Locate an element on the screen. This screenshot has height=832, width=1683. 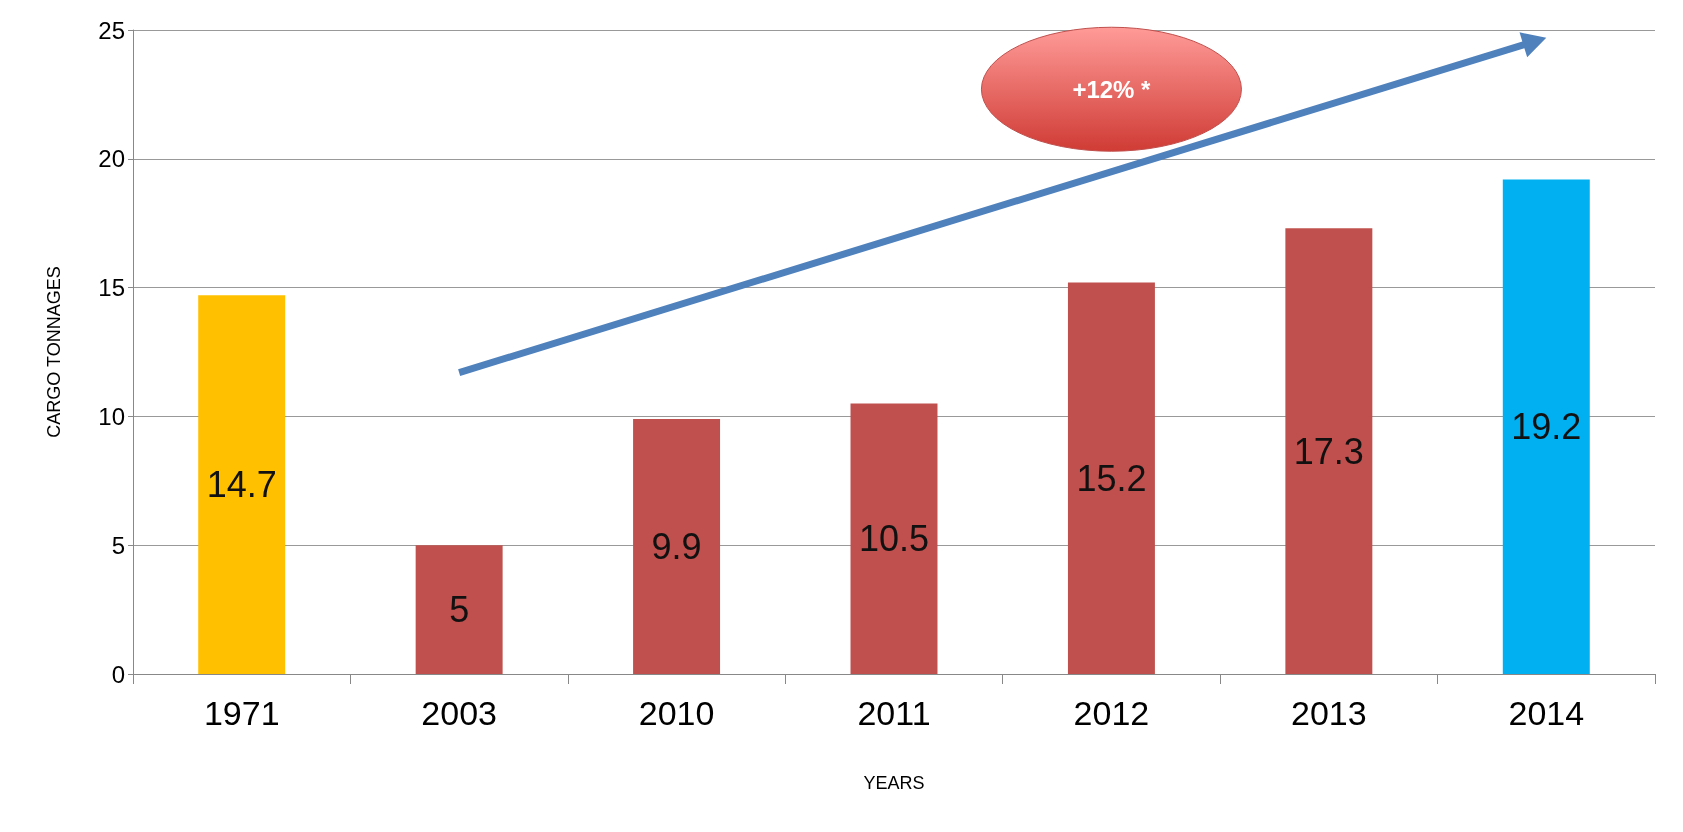
x-tick-label: 2011 is located at coordinates (894, 713).